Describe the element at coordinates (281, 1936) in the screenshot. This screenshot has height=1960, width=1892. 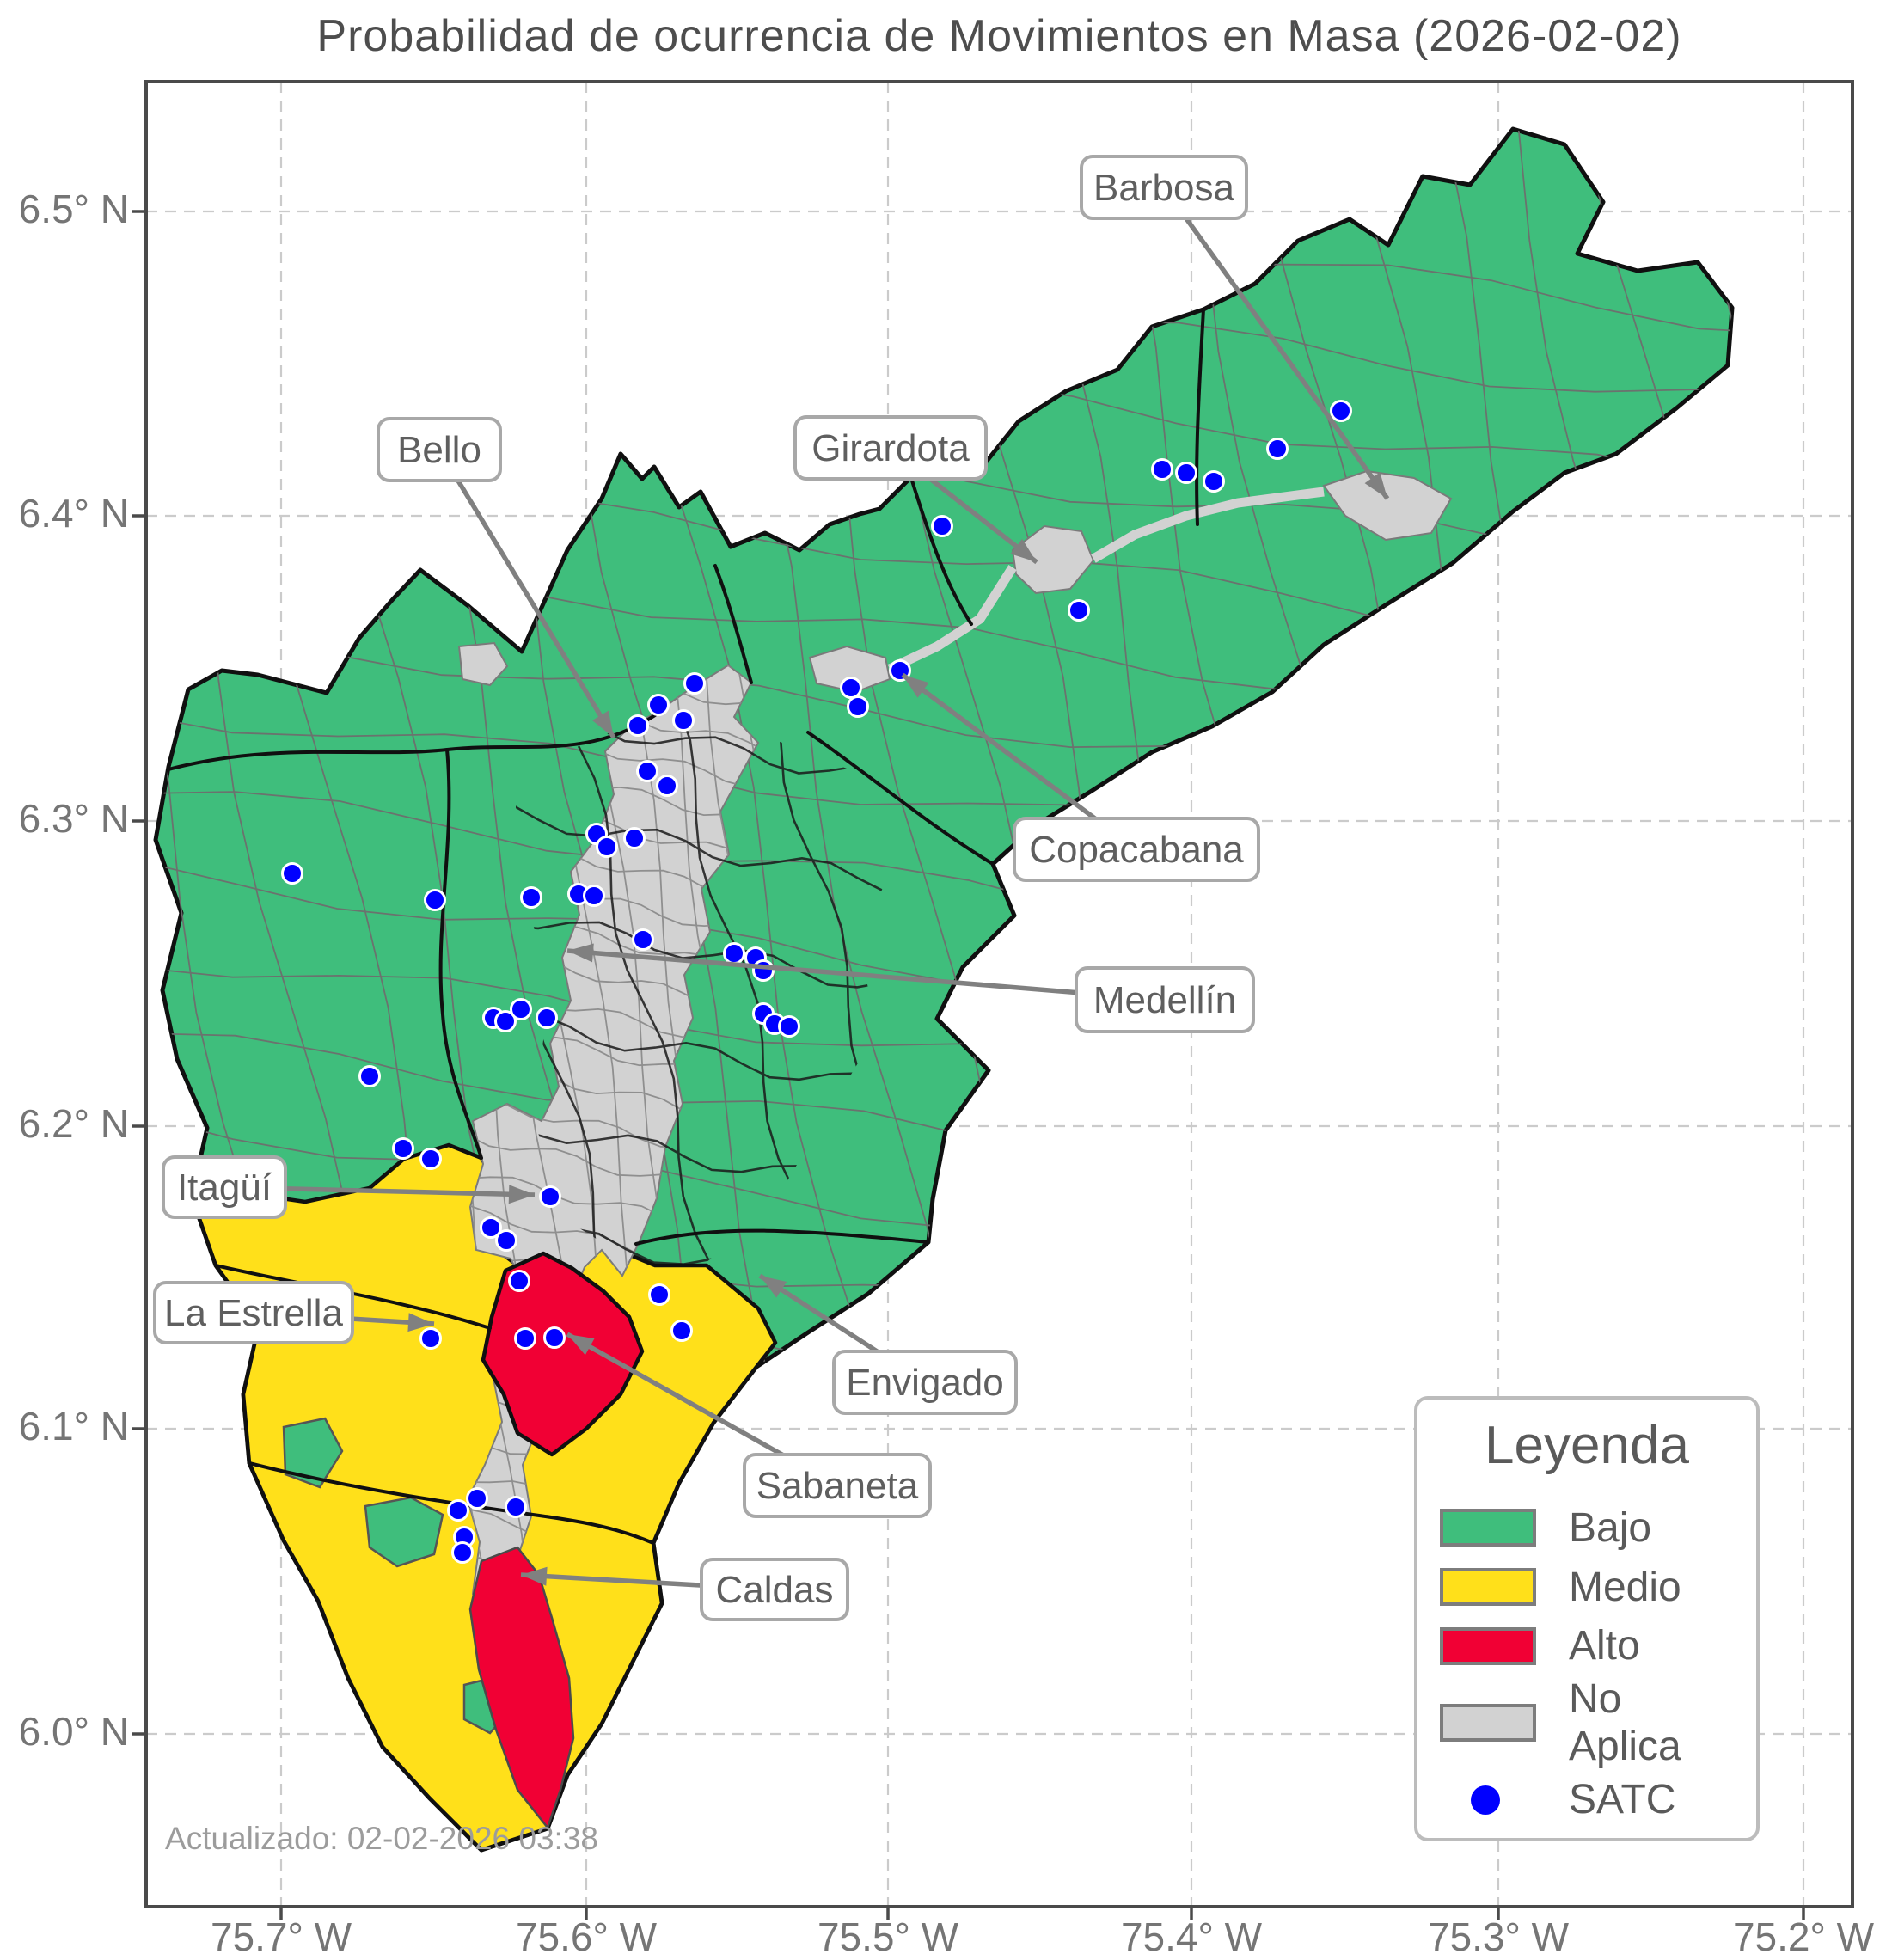
I see `x-tick-label: 75.7° W` at that location.